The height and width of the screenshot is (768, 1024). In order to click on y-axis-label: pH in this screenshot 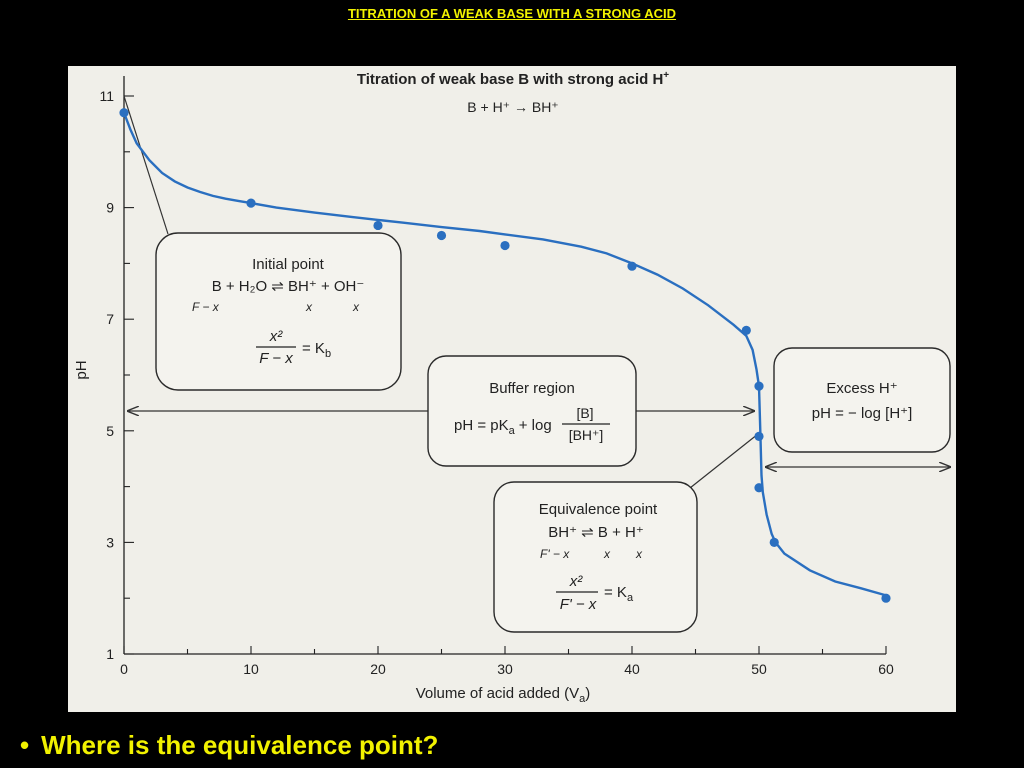, I will do `click(81, 369)`.